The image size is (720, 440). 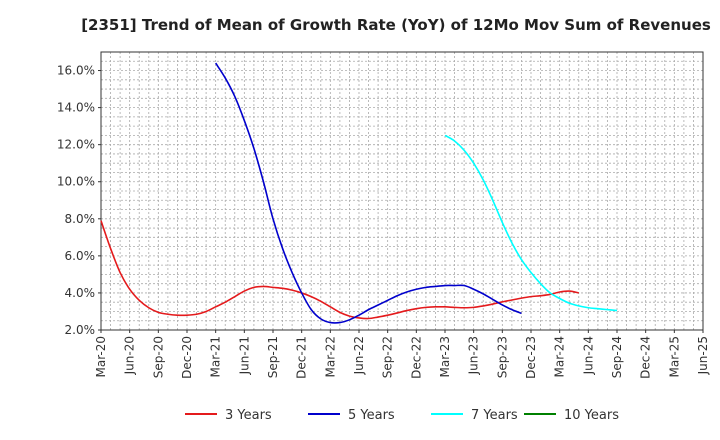 What do you see at coordinates (674, 356) in the screenshot?
I see `x-tick-label: Mar-25` at bounding box center [674, 356].